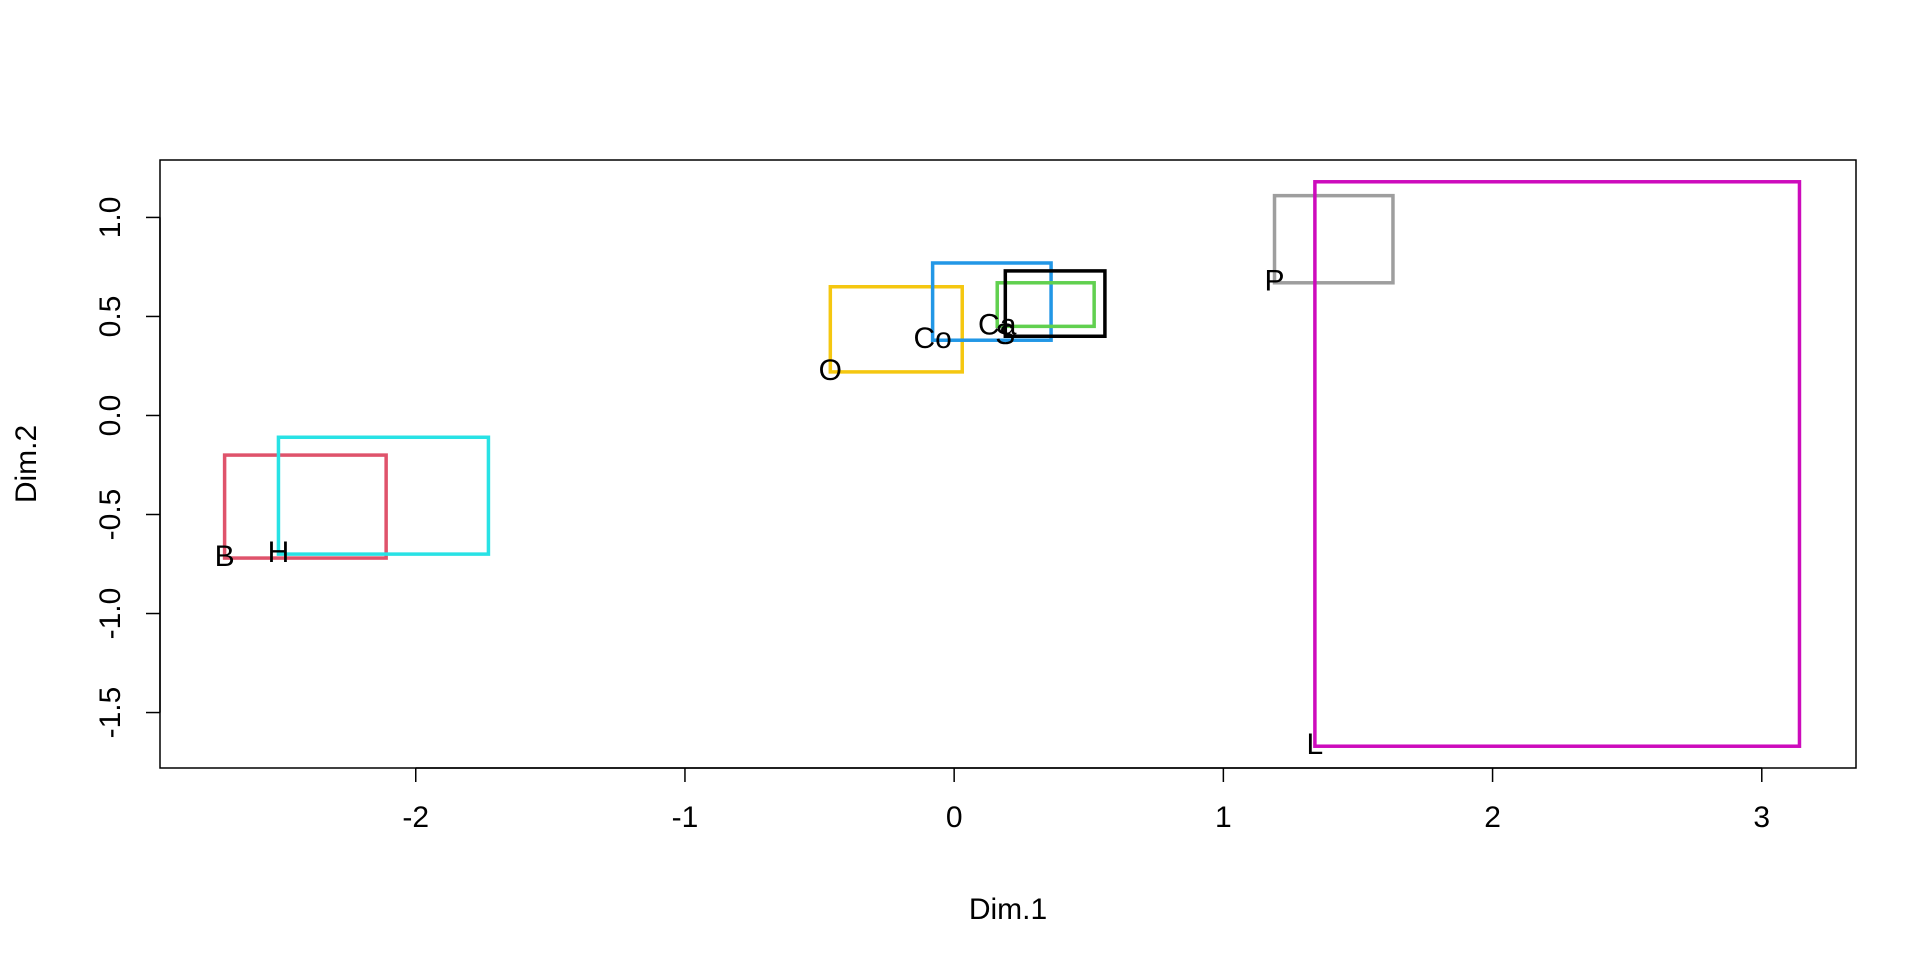 The height and width of the screenshot is (960, 1920). I want to click on label-l: L, so click(1315, 744).